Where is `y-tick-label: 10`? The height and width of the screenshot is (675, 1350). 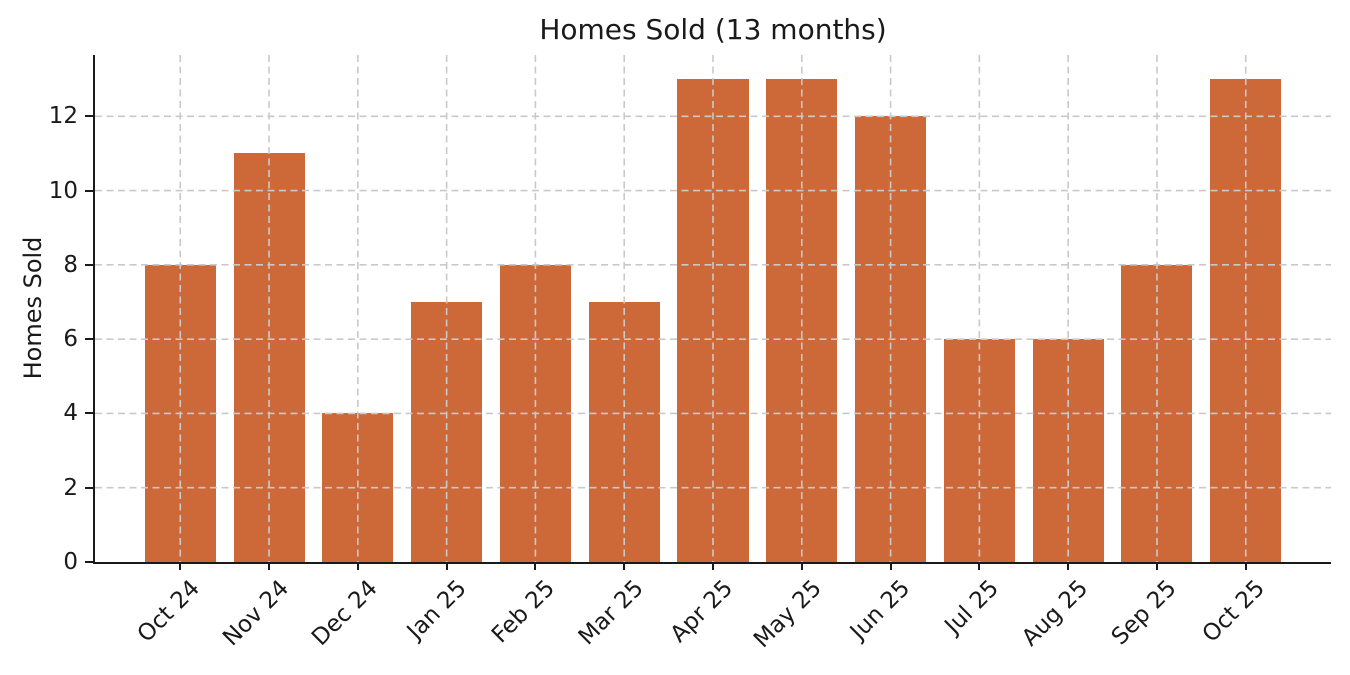
y-tick-label: 10 is located at coordinates (63, 190).